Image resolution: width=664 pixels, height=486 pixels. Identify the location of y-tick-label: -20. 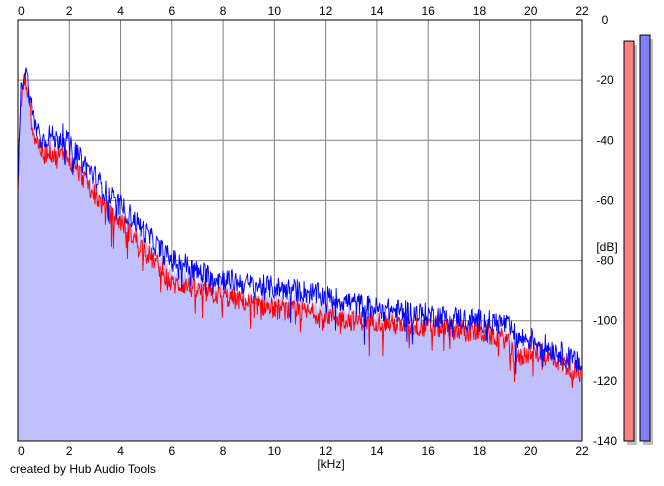
(605, 80).